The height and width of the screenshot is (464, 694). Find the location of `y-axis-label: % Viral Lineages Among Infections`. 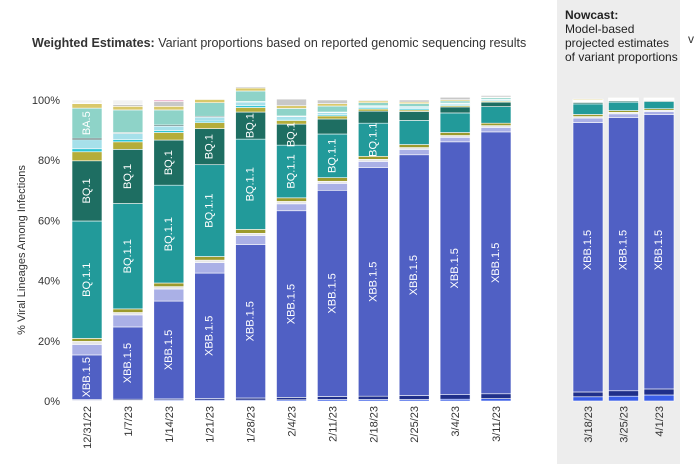

y-axis-label: % Viral Lineages Among Infections is located at coordinates (22, 250).